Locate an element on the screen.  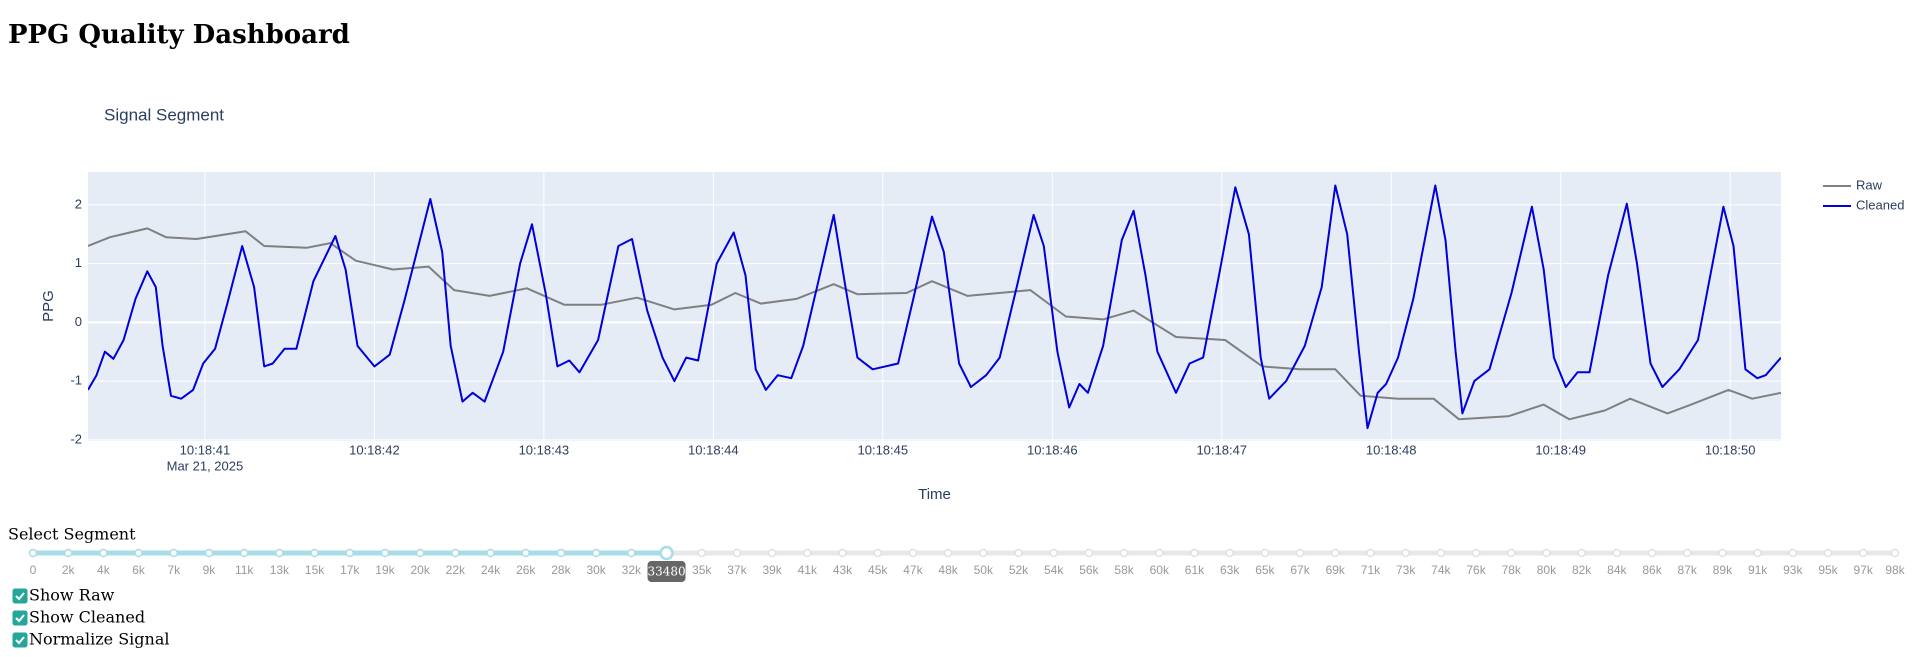
slider-mark-label: 7k is located at coordinates (174, 570).